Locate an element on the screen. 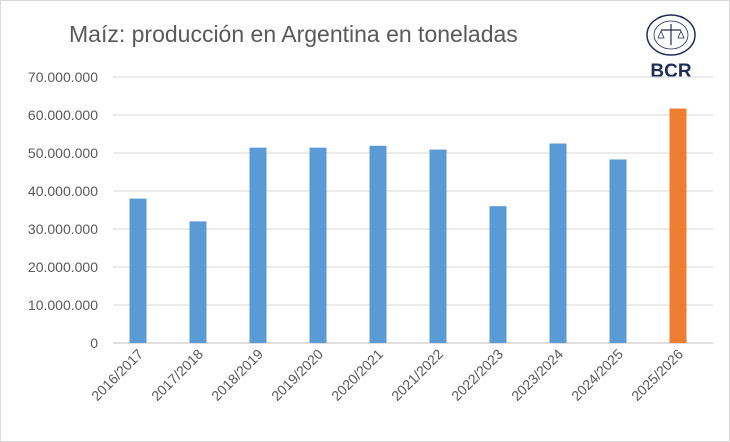 The width and height of the screenshot is (730, 442). x-tick-label: 2024/2025 is located at coordinates (597, 375).